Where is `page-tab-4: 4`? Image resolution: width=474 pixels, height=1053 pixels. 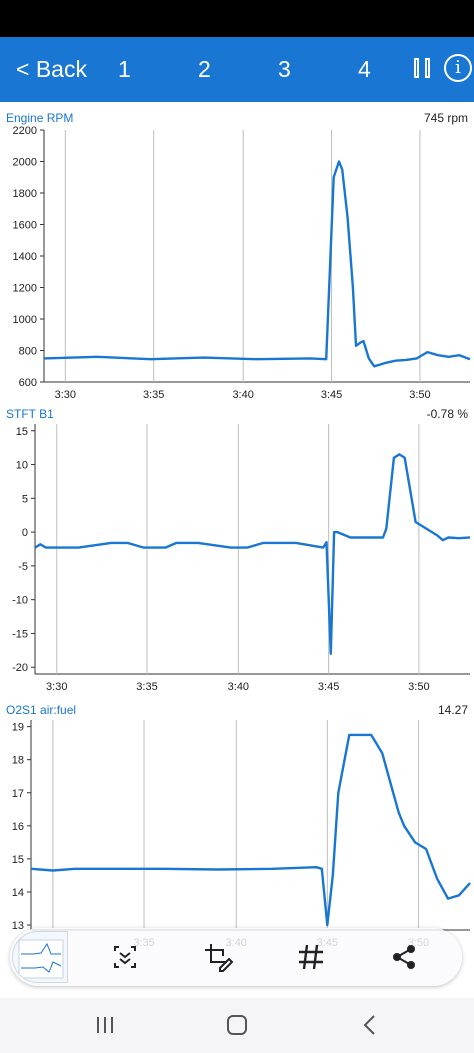 page-tab-4: 4 is located at coordinates (364, 69).